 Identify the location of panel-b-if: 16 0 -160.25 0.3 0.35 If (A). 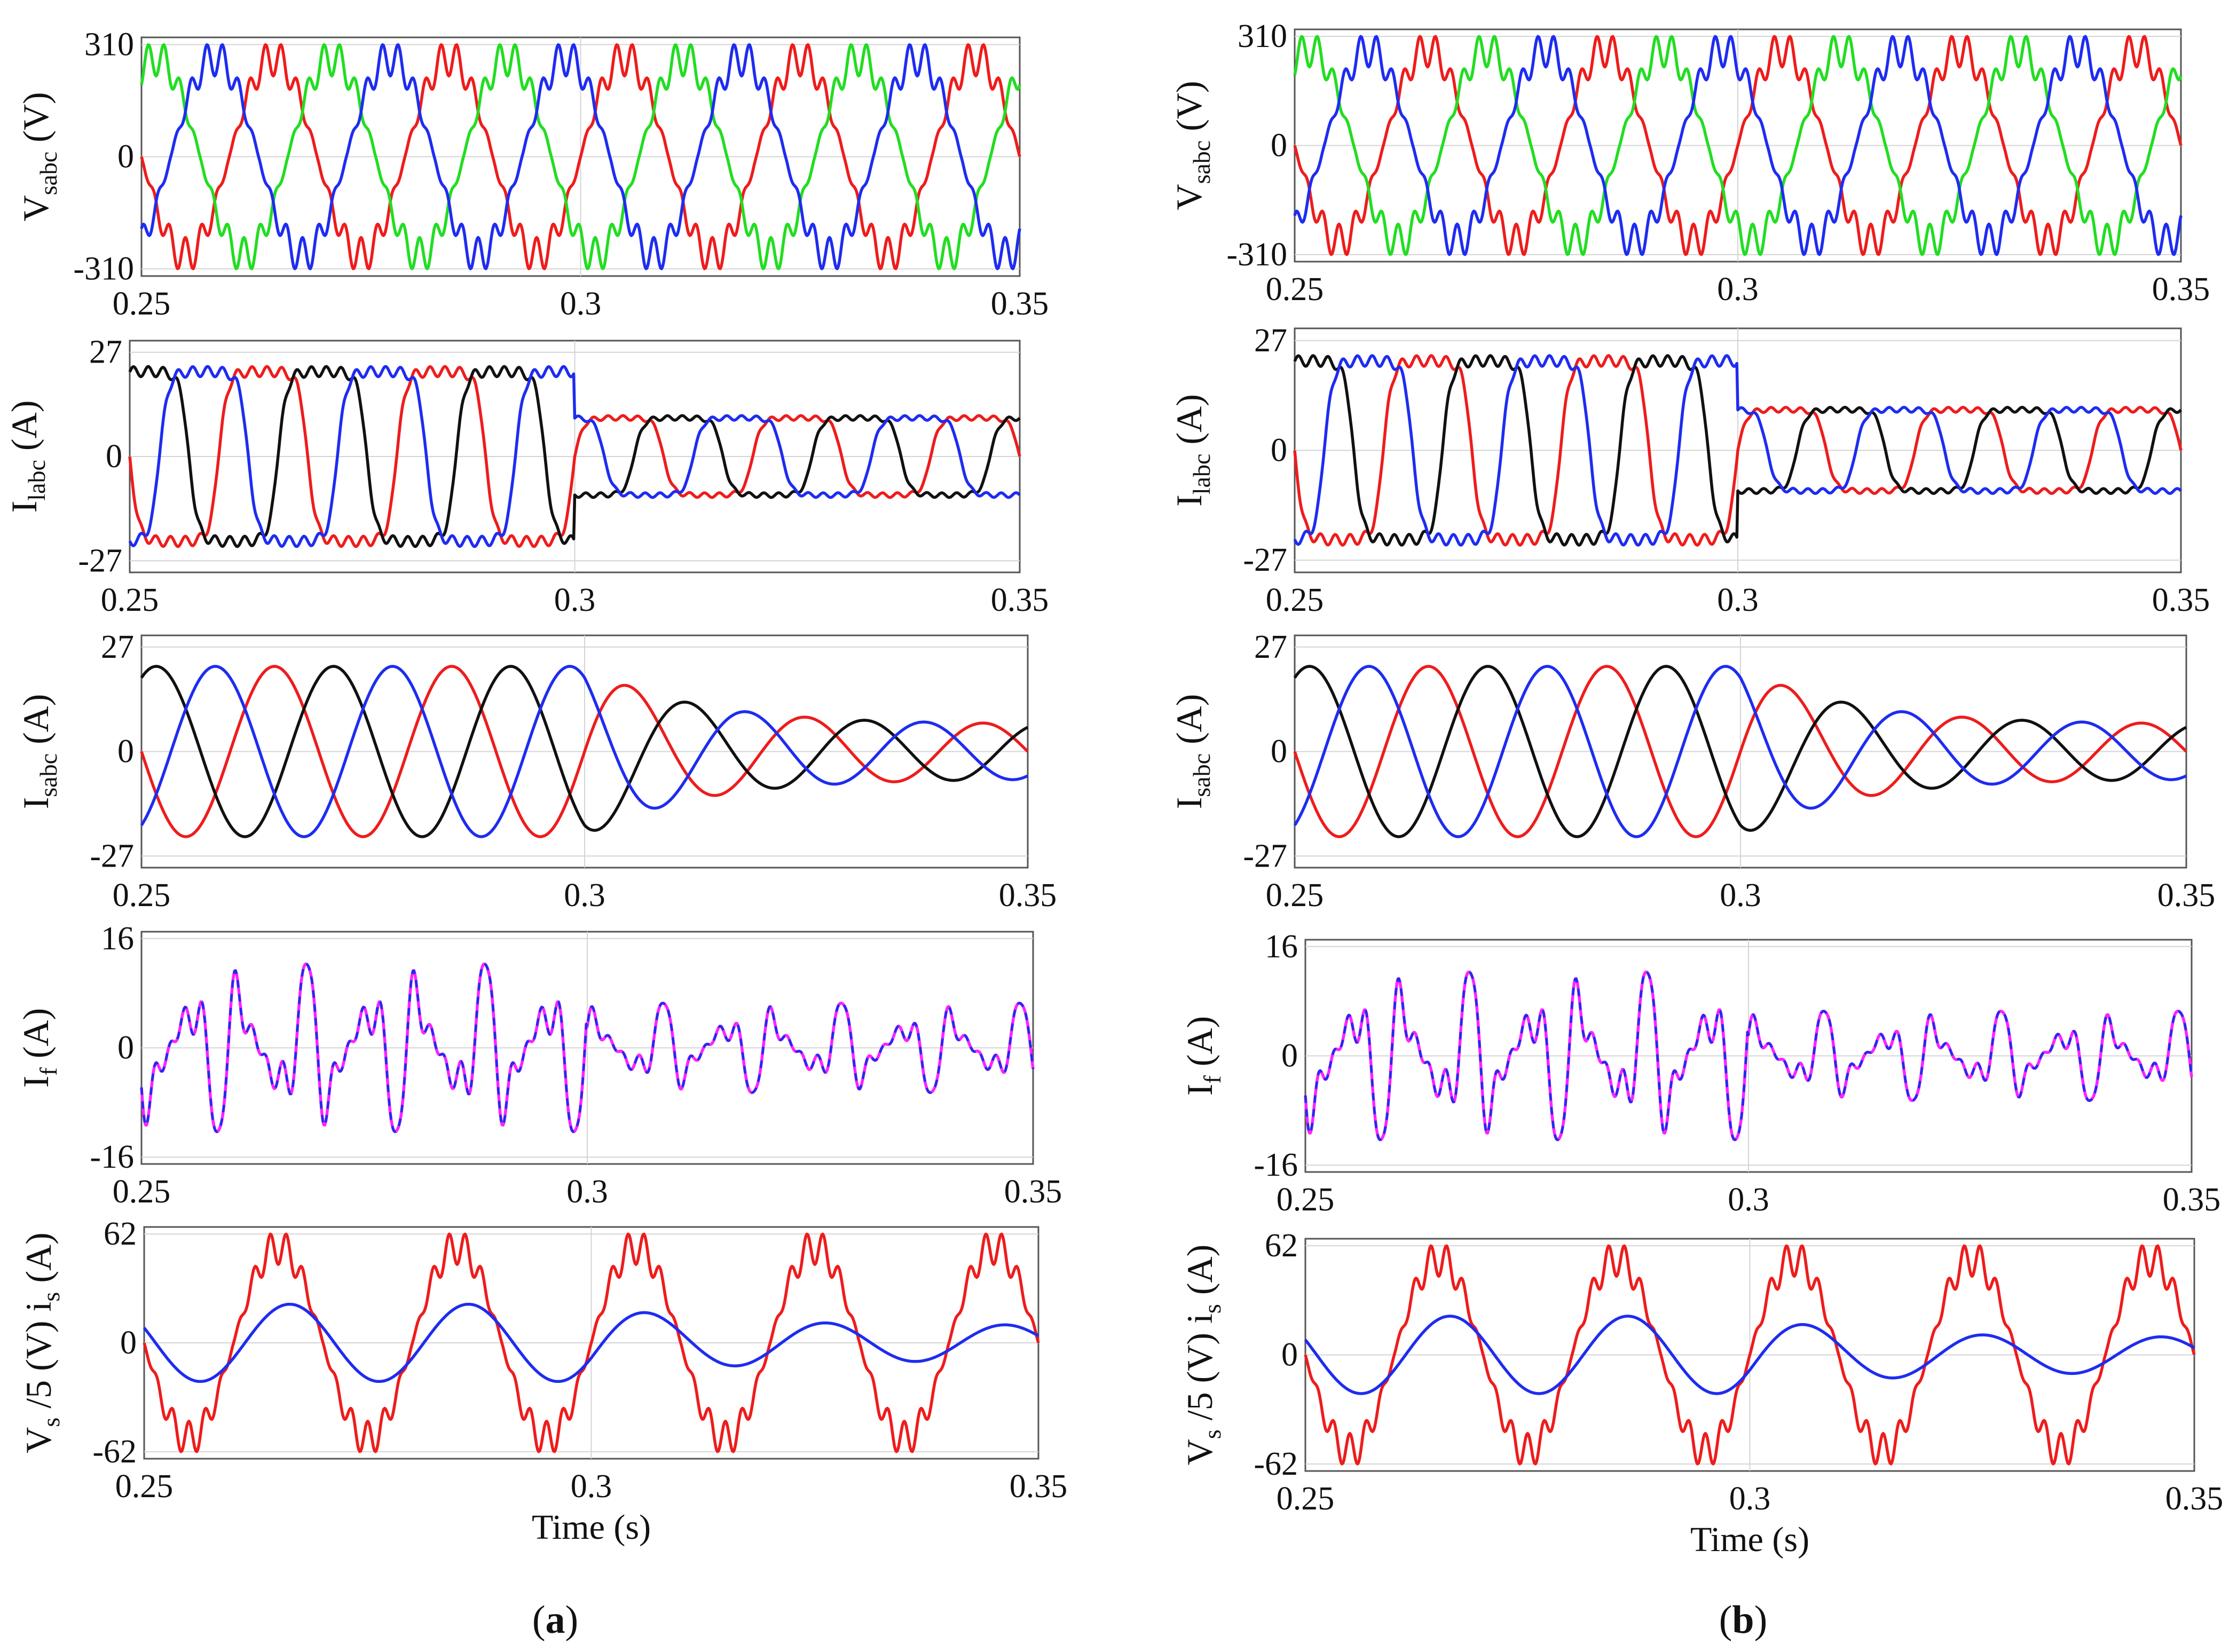
(1700, 1073).